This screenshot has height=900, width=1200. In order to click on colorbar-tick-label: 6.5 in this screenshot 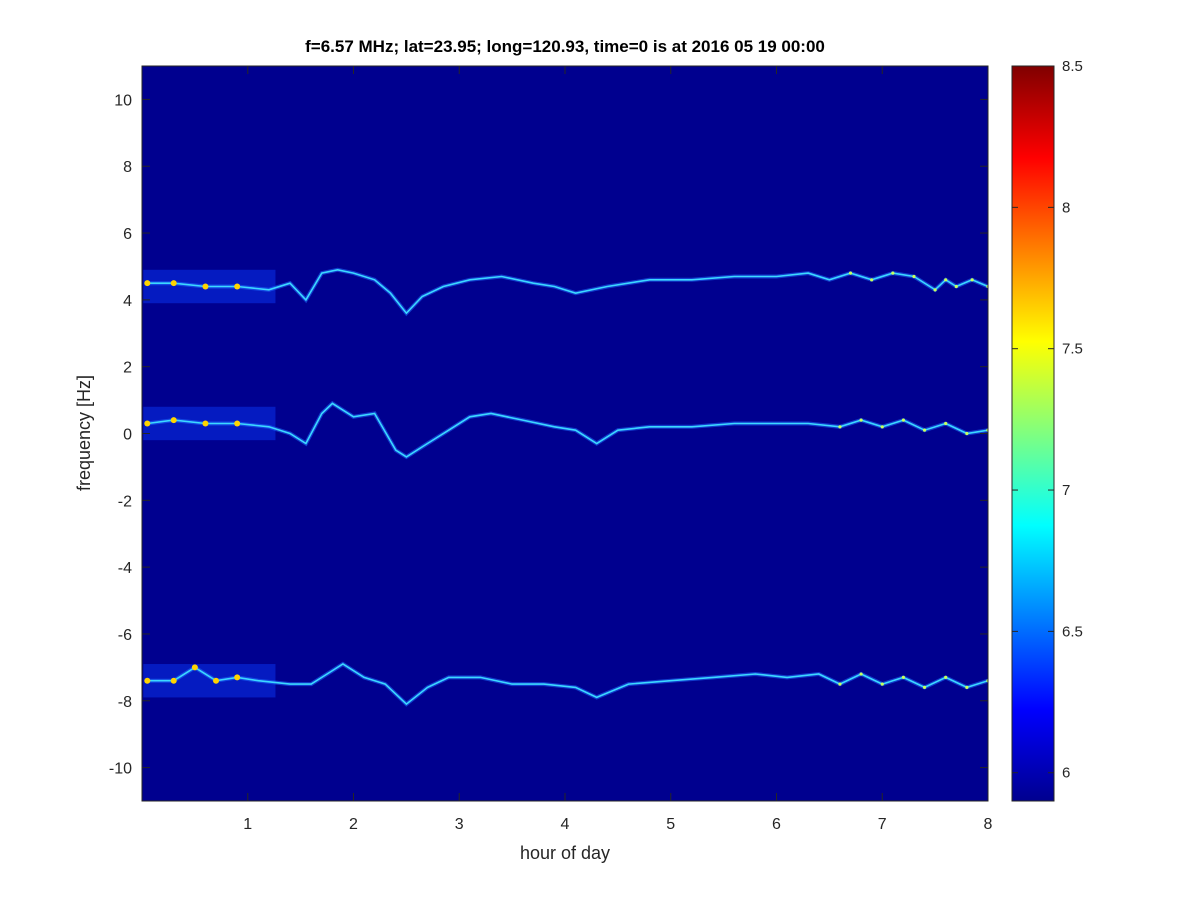, I will do `click(1072, 631)`.